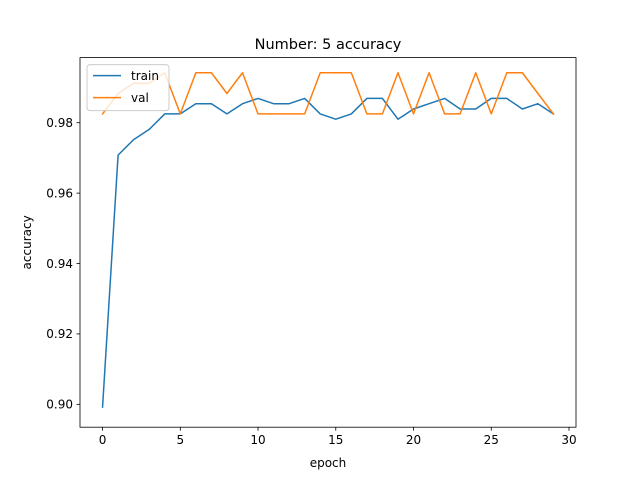 The image size is (640, 480). I want to click on x-tick-label: 0, so click(103, 440).